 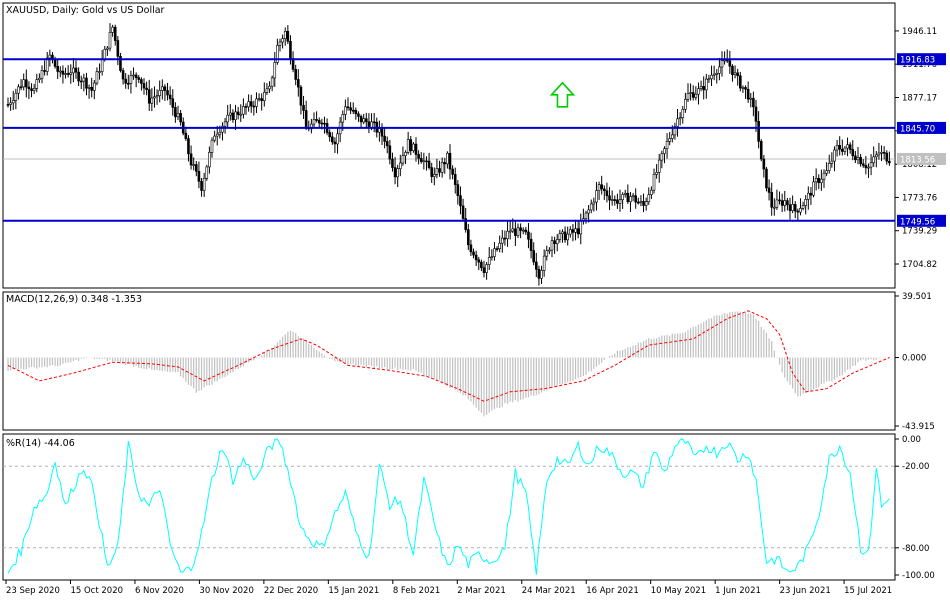 I want to click on x-tick-label: 16 Apr 2021, so click(x=612, y=591).